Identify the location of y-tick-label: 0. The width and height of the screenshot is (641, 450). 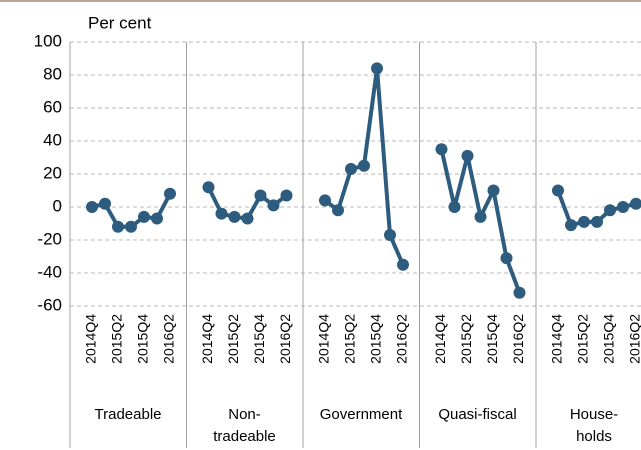
(57, 205).